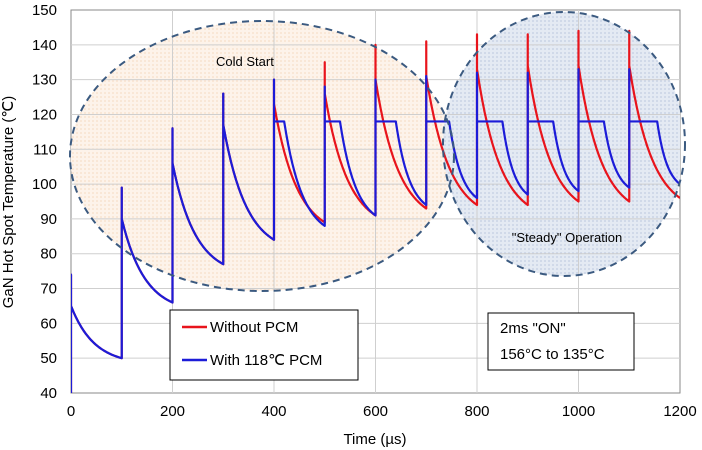  I want to click on legend-frame, so click(264, 345).